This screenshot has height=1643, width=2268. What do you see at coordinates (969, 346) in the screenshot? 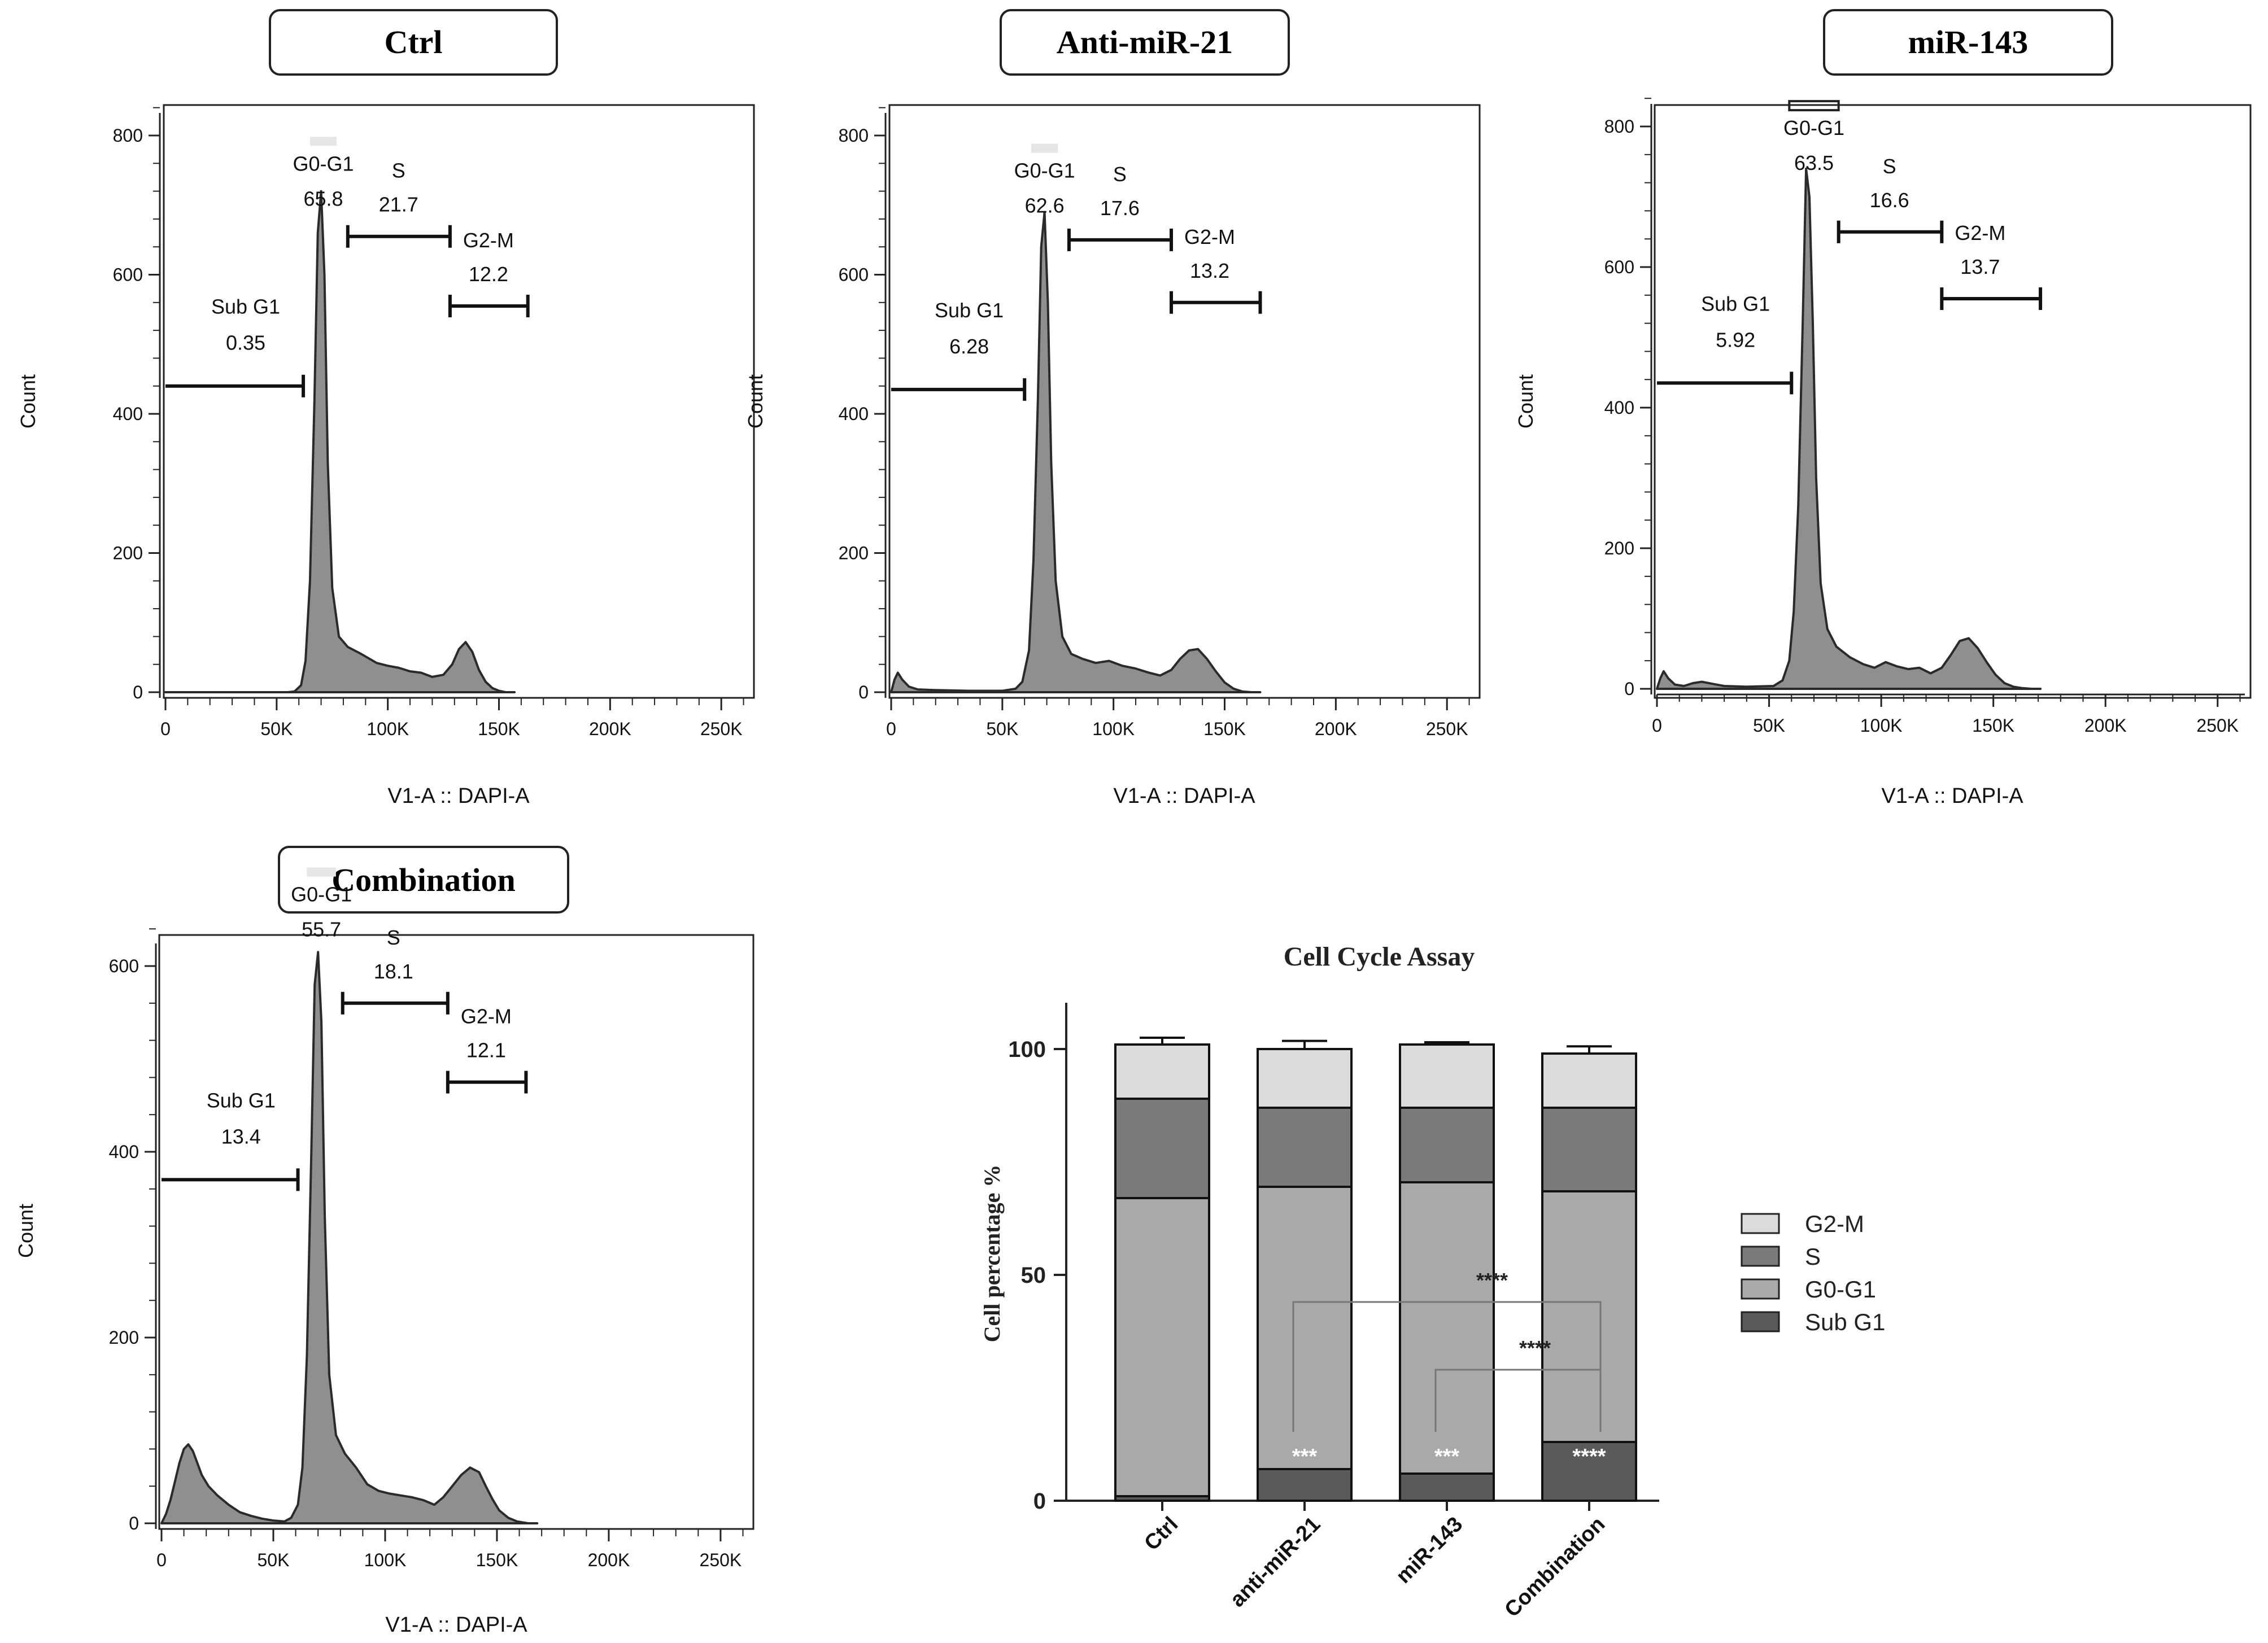
I see `gate-value: 6.28` at bounding box center [969, 346].